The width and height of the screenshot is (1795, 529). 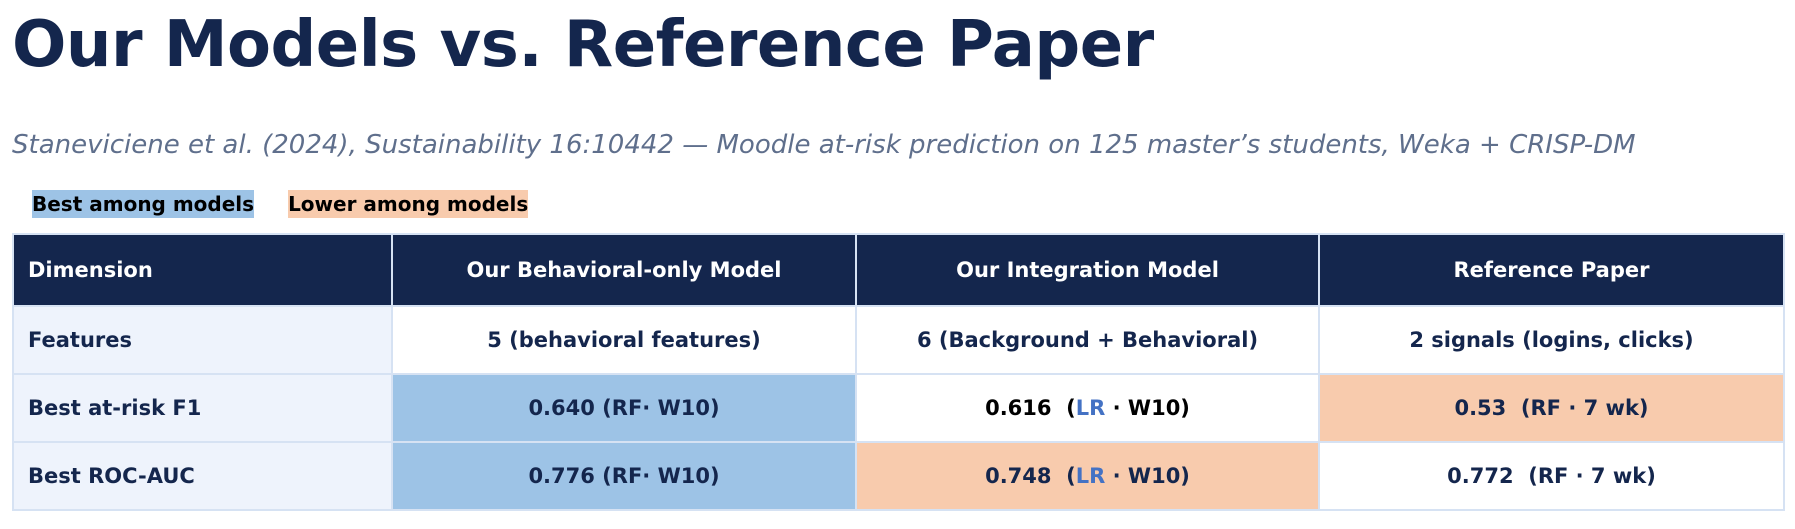 I want to click on cell-text: 6 (Background + Behavioral), so click(x=1087, y=340).